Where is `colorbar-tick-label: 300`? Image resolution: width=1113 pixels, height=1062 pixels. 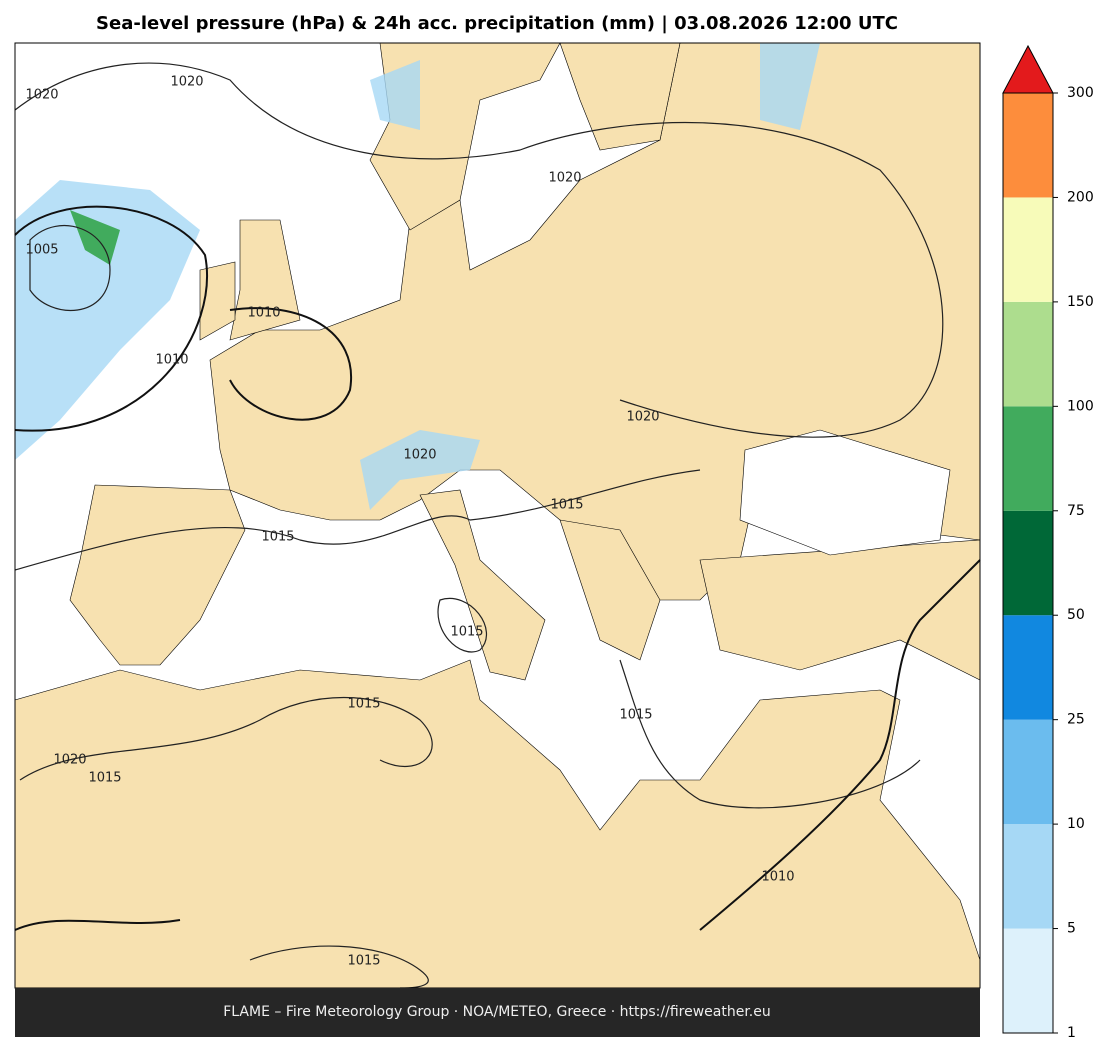
colorbar-tick-label: 300 is located at coordinates (1080, 93).